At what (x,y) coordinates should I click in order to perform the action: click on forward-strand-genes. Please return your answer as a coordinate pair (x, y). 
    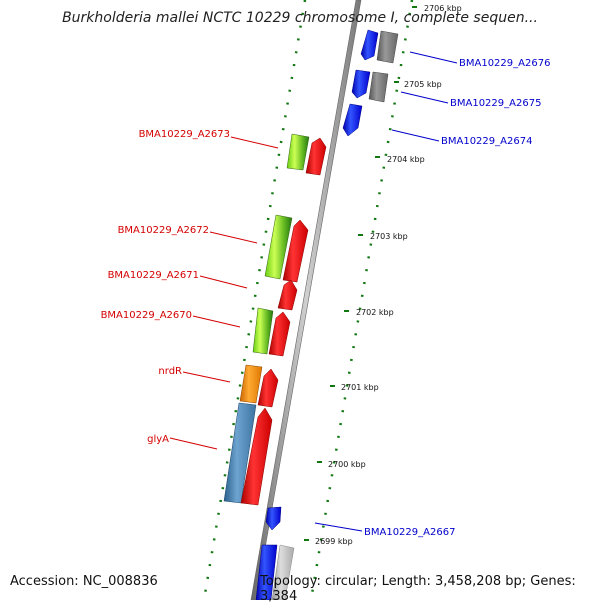
    Looking at the image, I should click on (275, 319).